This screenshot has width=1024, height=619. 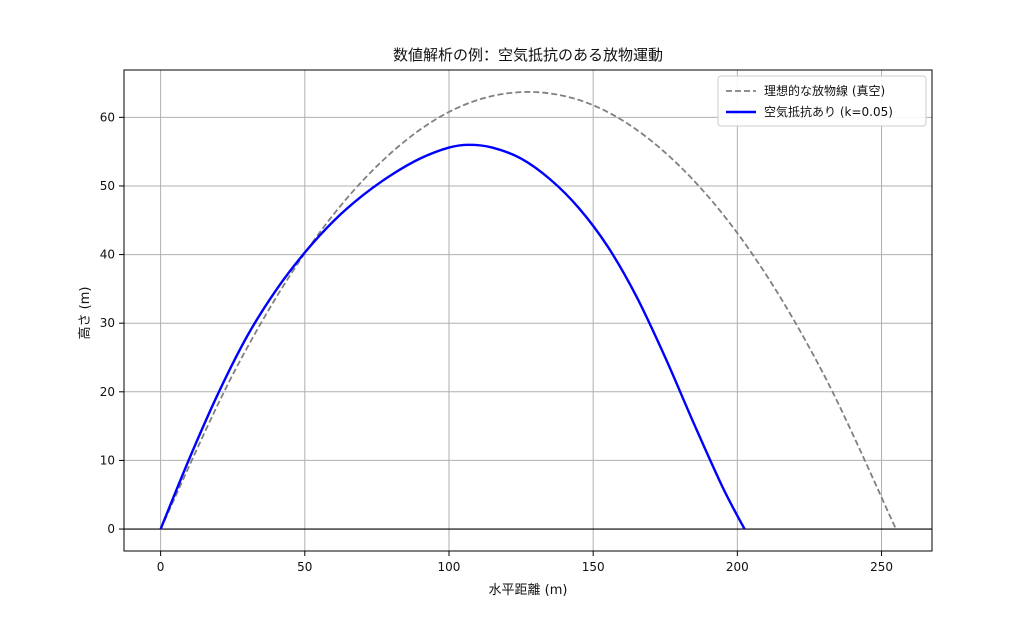 I want to click on y-tick-label: 30, so click(x=107, y=323).